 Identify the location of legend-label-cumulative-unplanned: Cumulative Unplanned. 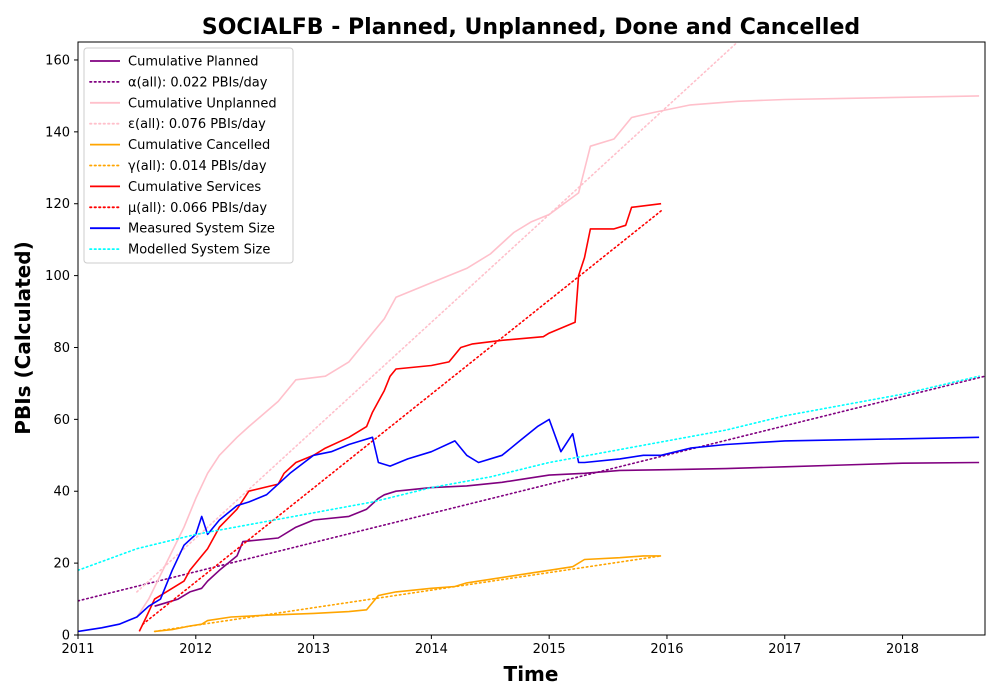
(202, 103).